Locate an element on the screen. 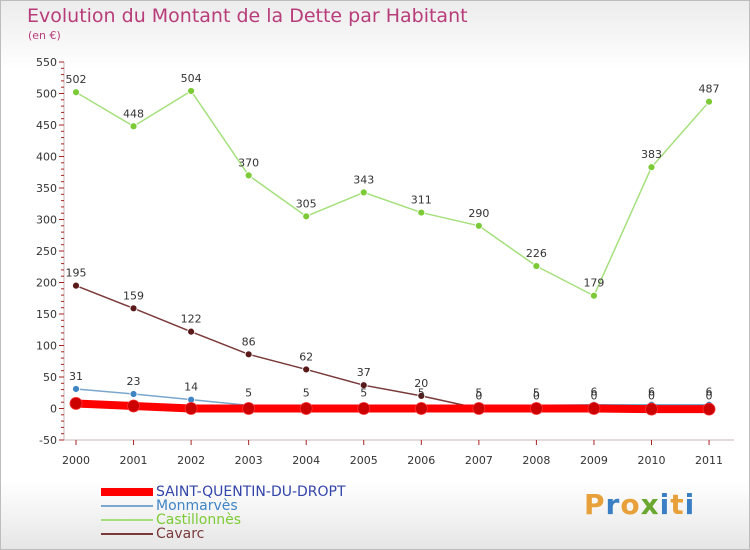 This screenshot has width=750, height=550. data-label-2: 226 is located at coordinates (536, 253).